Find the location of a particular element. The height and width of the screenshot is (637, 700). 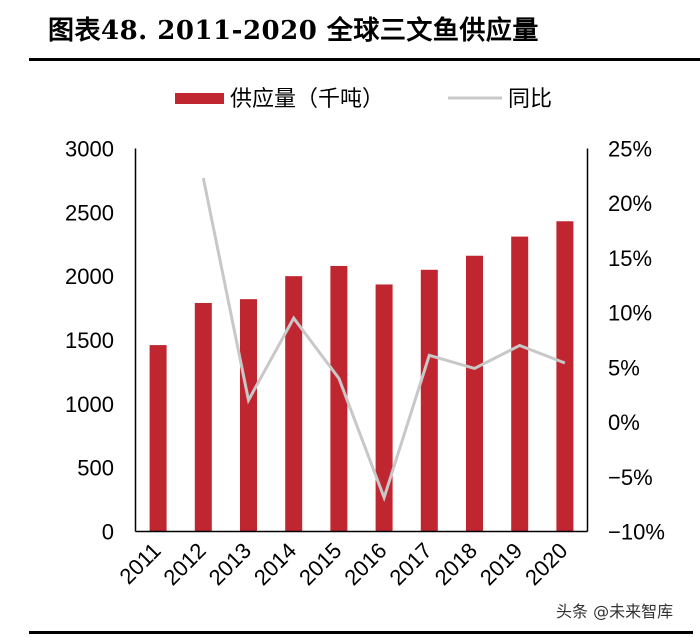

x-tick-label: 2012 is located at coordinates (185, 564).